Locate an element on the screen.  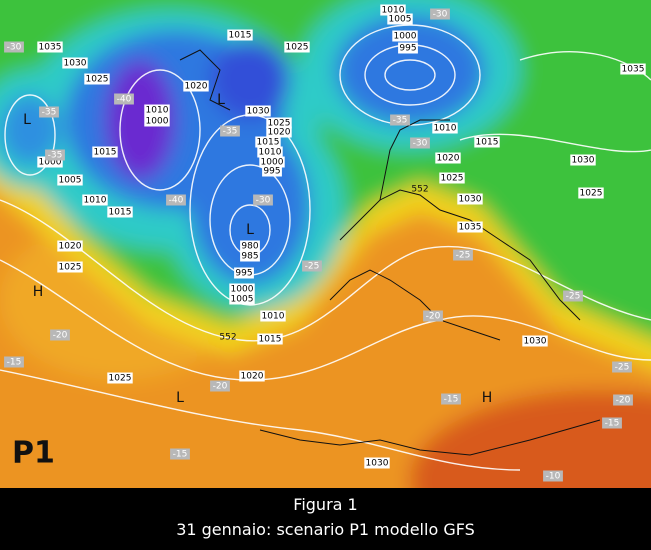
isobar-label: 1010 is located at coordinates (95, 201).